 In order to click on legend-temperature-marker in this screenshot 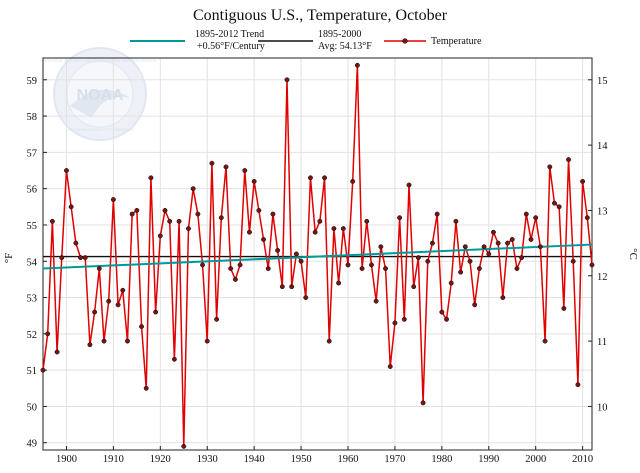, I will do `click(405, 41)`.